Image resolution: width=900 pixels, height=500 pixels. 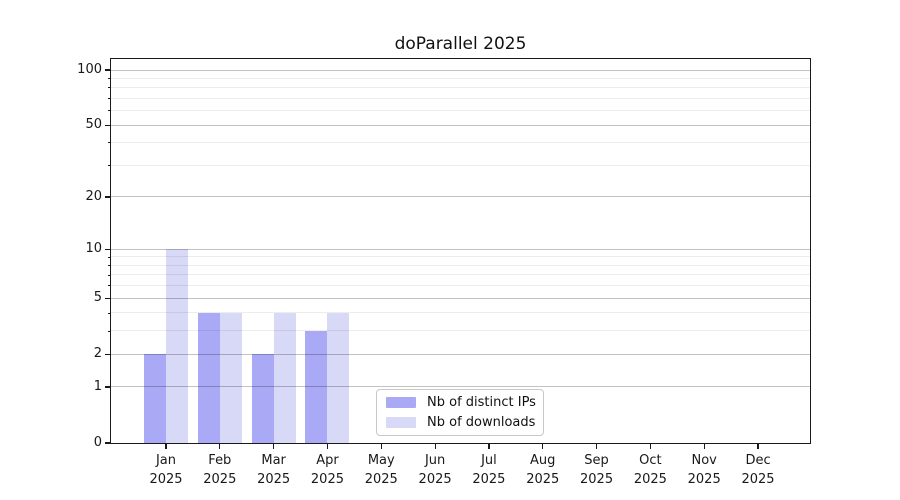 What do you see at coordinates (596, 460) in the screenshot?
I see `x-tick-month: Sep` at bounding box center [596, 460].